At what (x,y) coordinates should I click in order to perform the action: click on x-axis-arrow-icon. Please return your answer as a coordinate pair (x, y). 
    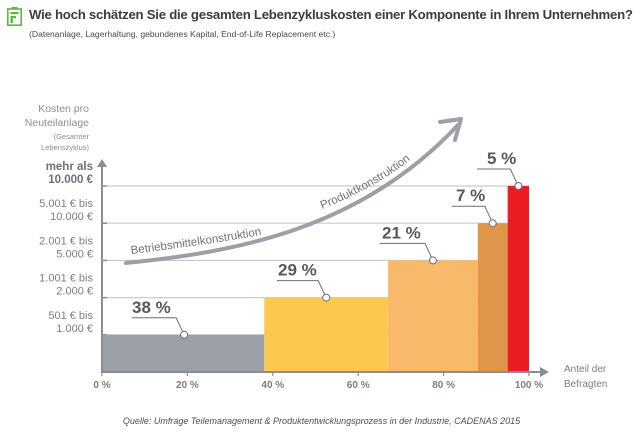
    Looking at the image, I should click on (544, 372).